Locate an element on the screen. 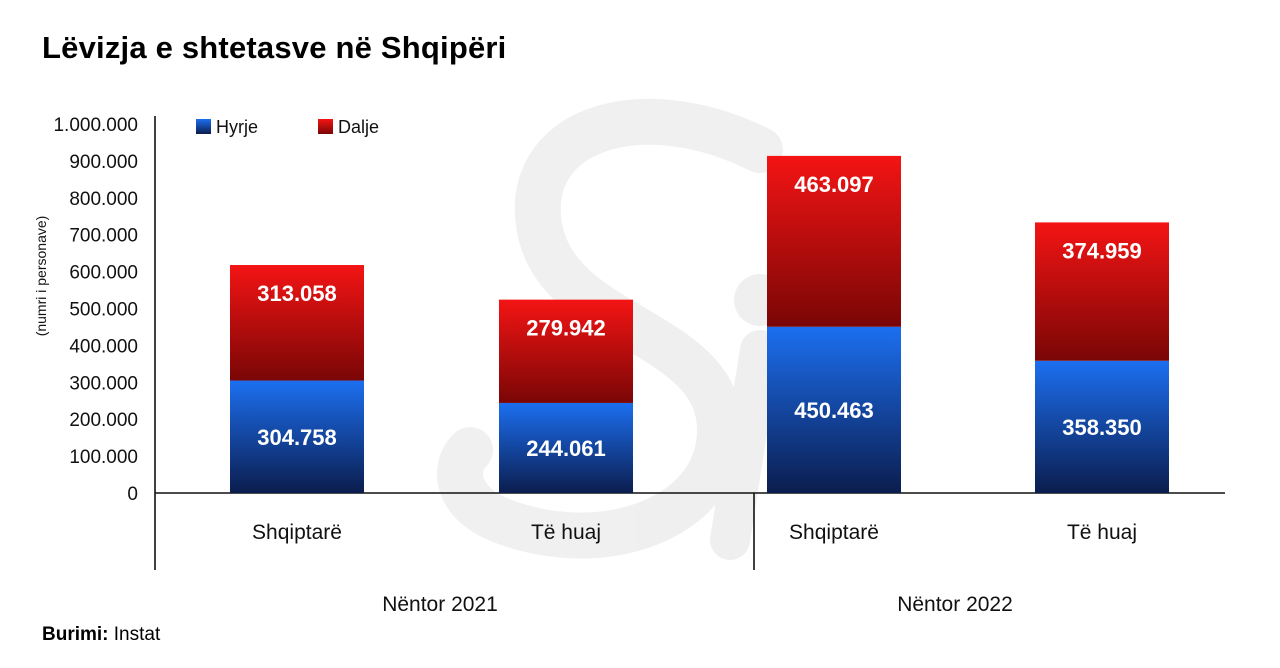  data-label-hyrje: 450.463 is located at coordinates (834, 410).